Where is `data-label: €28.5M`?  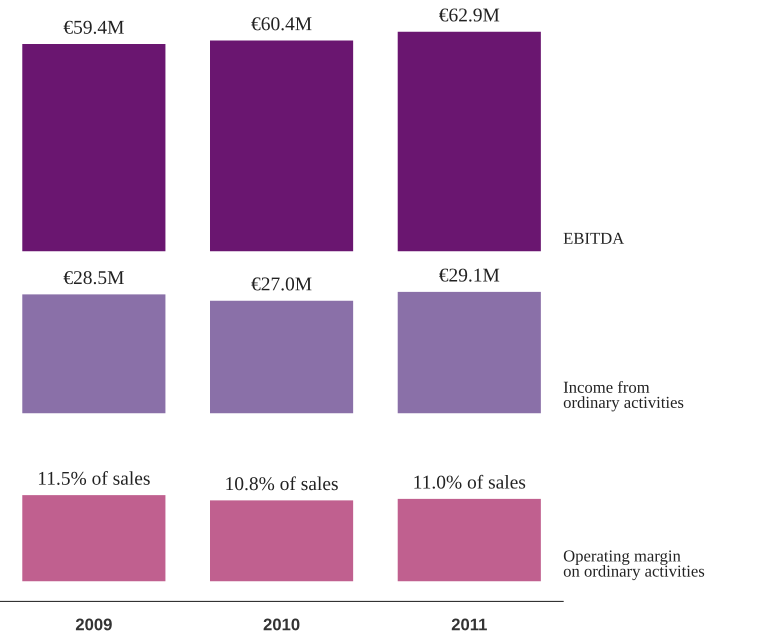 data-label: €28.5M is located at coordinates (94, 277).